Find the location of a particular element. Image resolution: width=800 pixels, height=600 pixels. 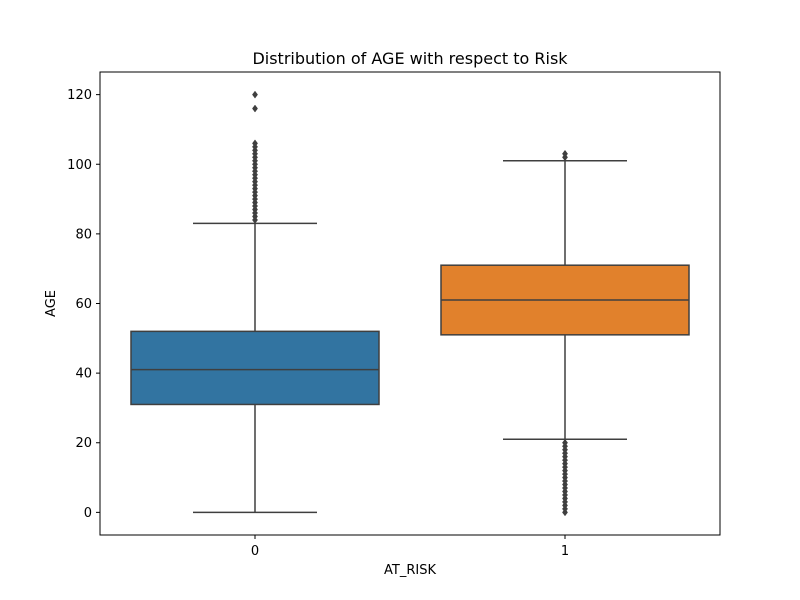

y-tick-label: 60 is located at coordinates (83, 304).